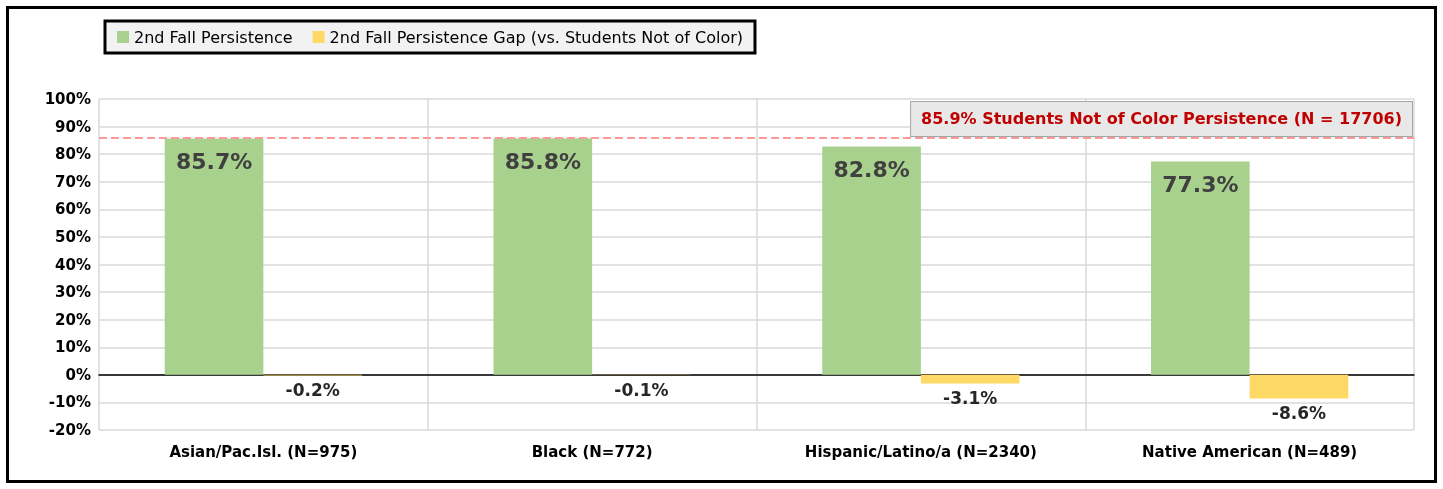 The height and width of the screenshot is (489, 1443). I want to click on x-tick-label: Hispanic/Latino/a (N=2340), so click(920, 451).